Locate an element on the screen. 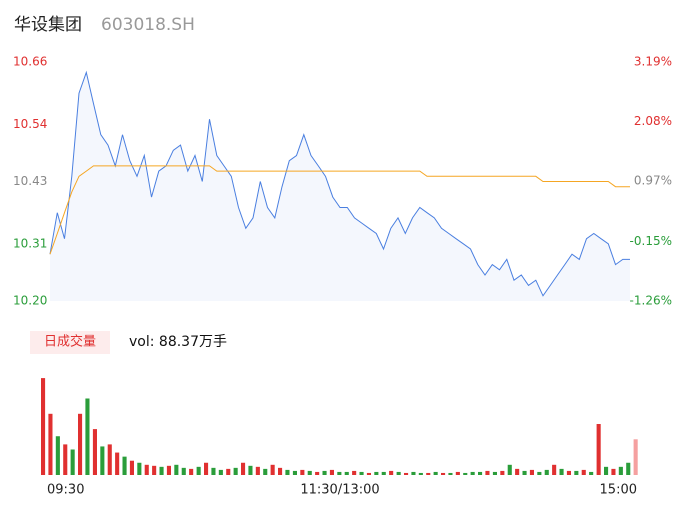 The width and height of the screenshot is (686, 528). x-tick-label: 11:30/13:00 is located at coordinates (339, 490).